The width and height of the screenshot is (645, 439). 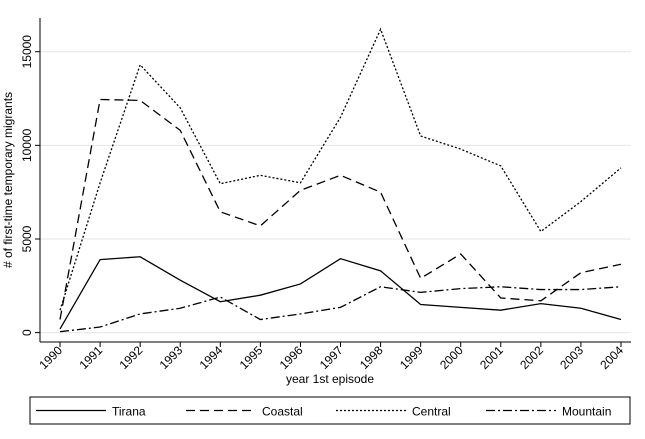 I want to click on legend-label: Mountain, so click(x=586, y=412).